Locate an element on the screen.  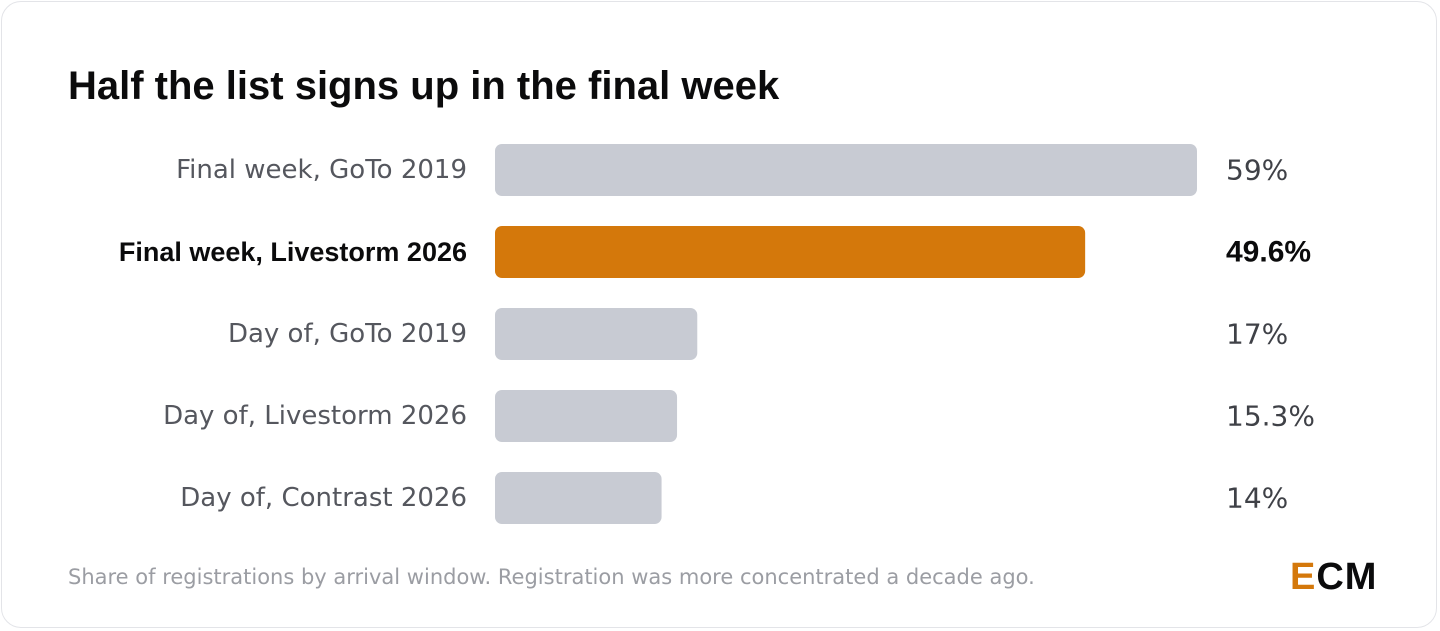
category-label-5: Day of, Contrast 2026 is located at coordinates (323, 498).